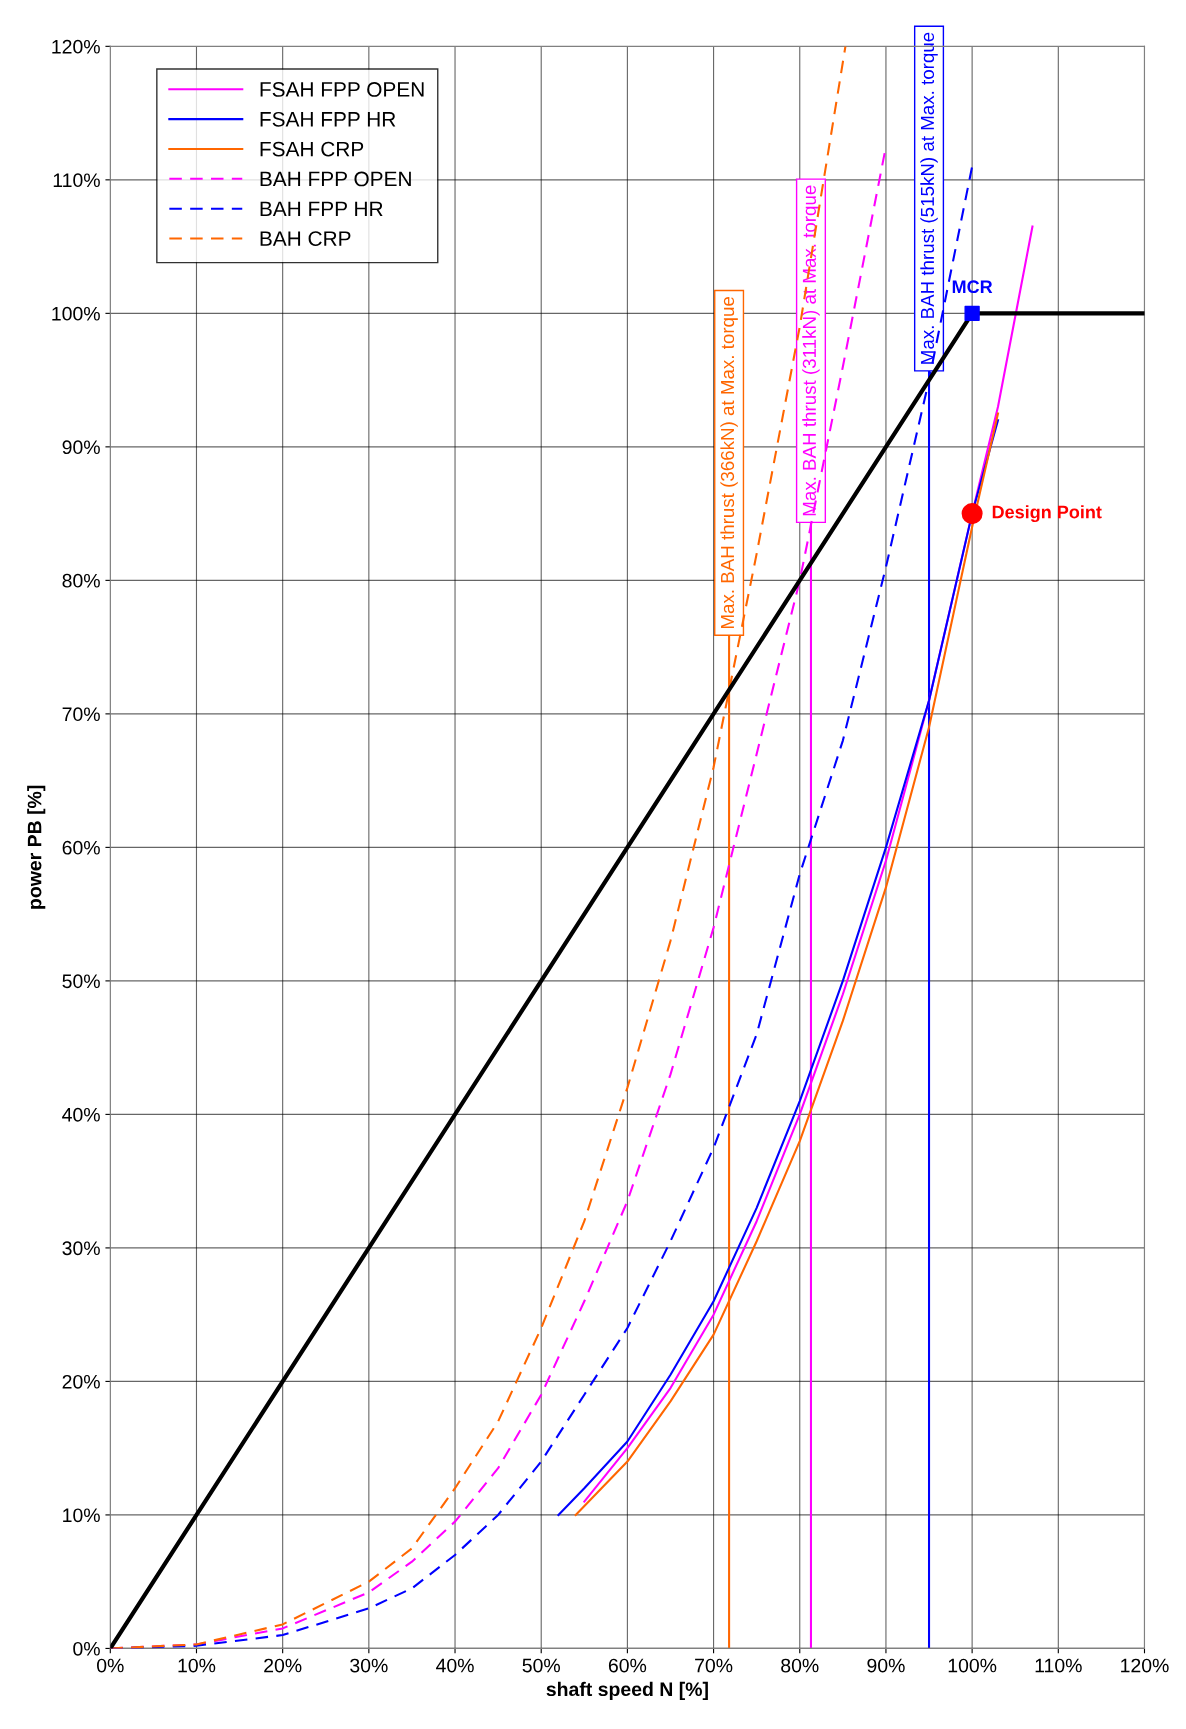 The width and height of the screenshot is (1186, 1729). I want to click on x-tick-label: 120%, so click(1145, 1665).